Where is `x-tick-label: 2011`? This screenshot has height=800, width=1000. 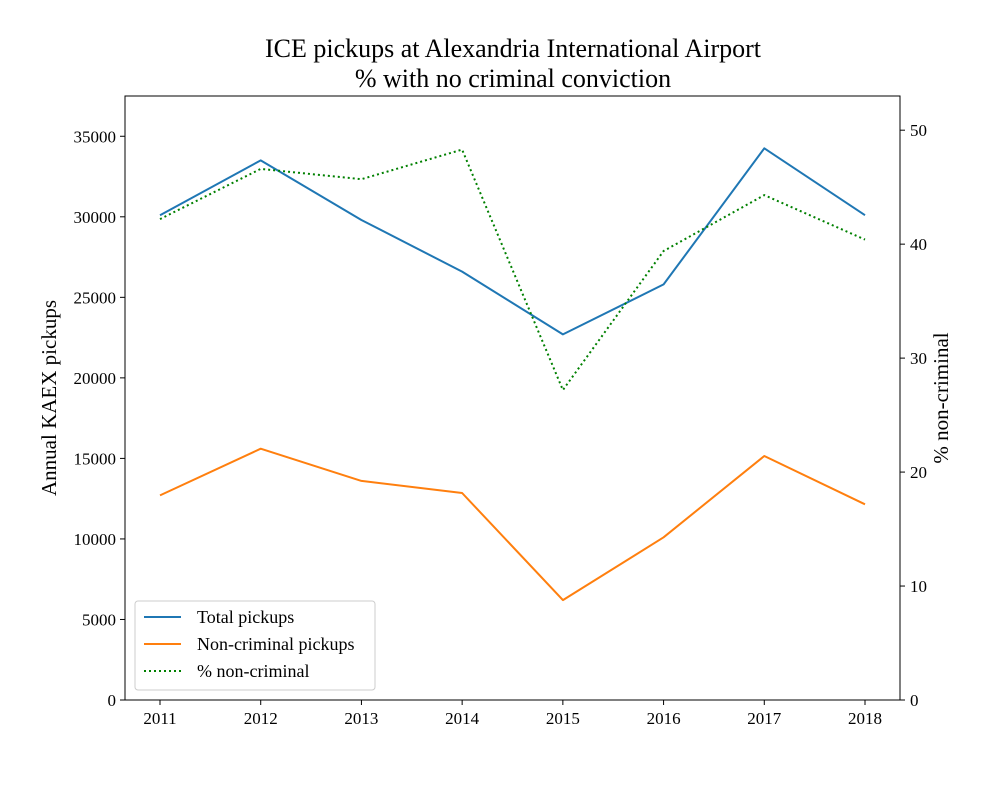
x-tick-label: 2011 is located at coordinates (159, 718).